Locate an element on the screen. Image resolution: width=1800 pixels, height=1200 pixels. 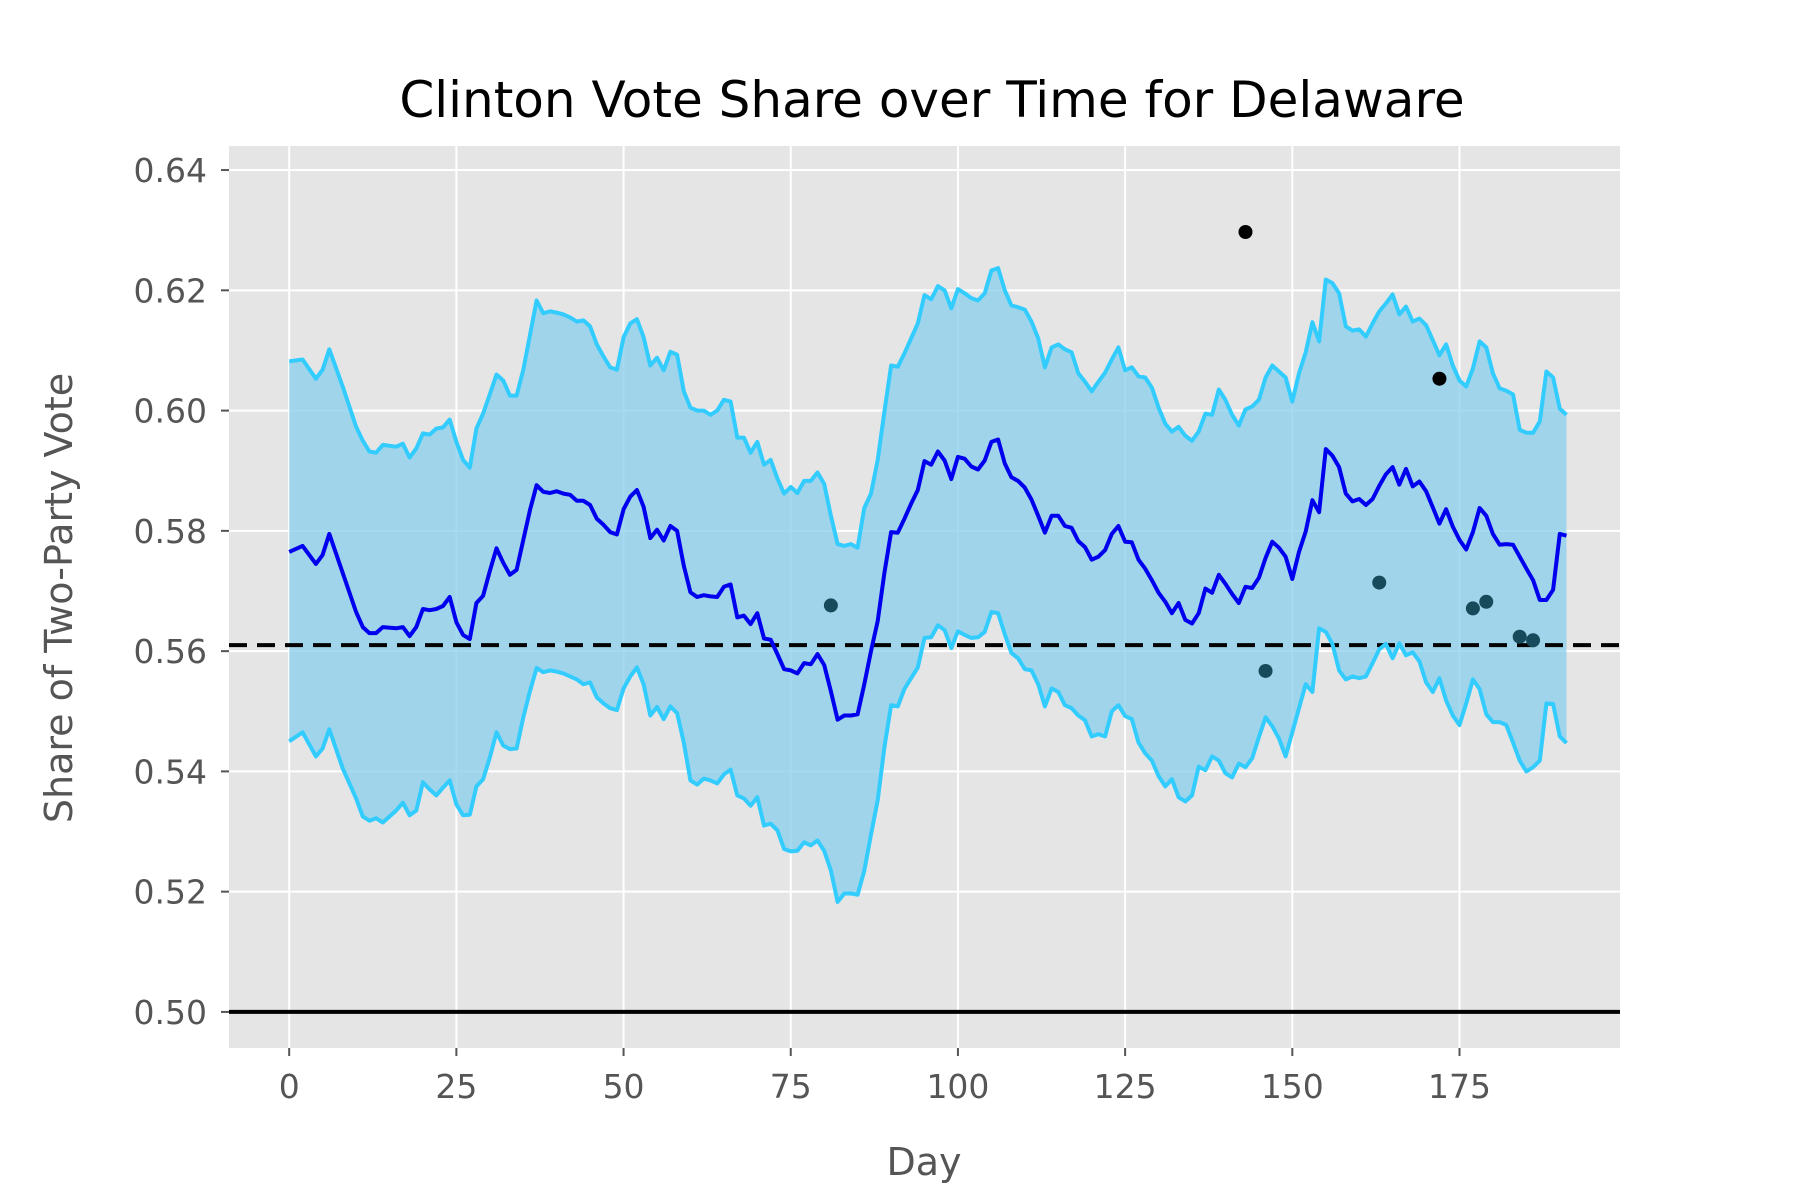
y-tick-label: 0.60 is located at coordinates (170, 411).